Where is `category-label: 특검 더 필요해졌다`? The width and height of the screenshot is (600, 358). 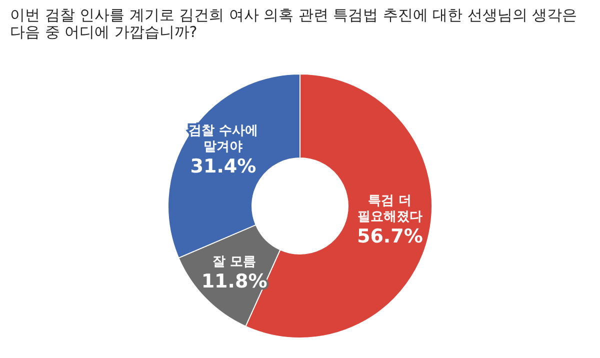
category-label: 특검 더 필요해졌다 is located at coordinates (389, 208).